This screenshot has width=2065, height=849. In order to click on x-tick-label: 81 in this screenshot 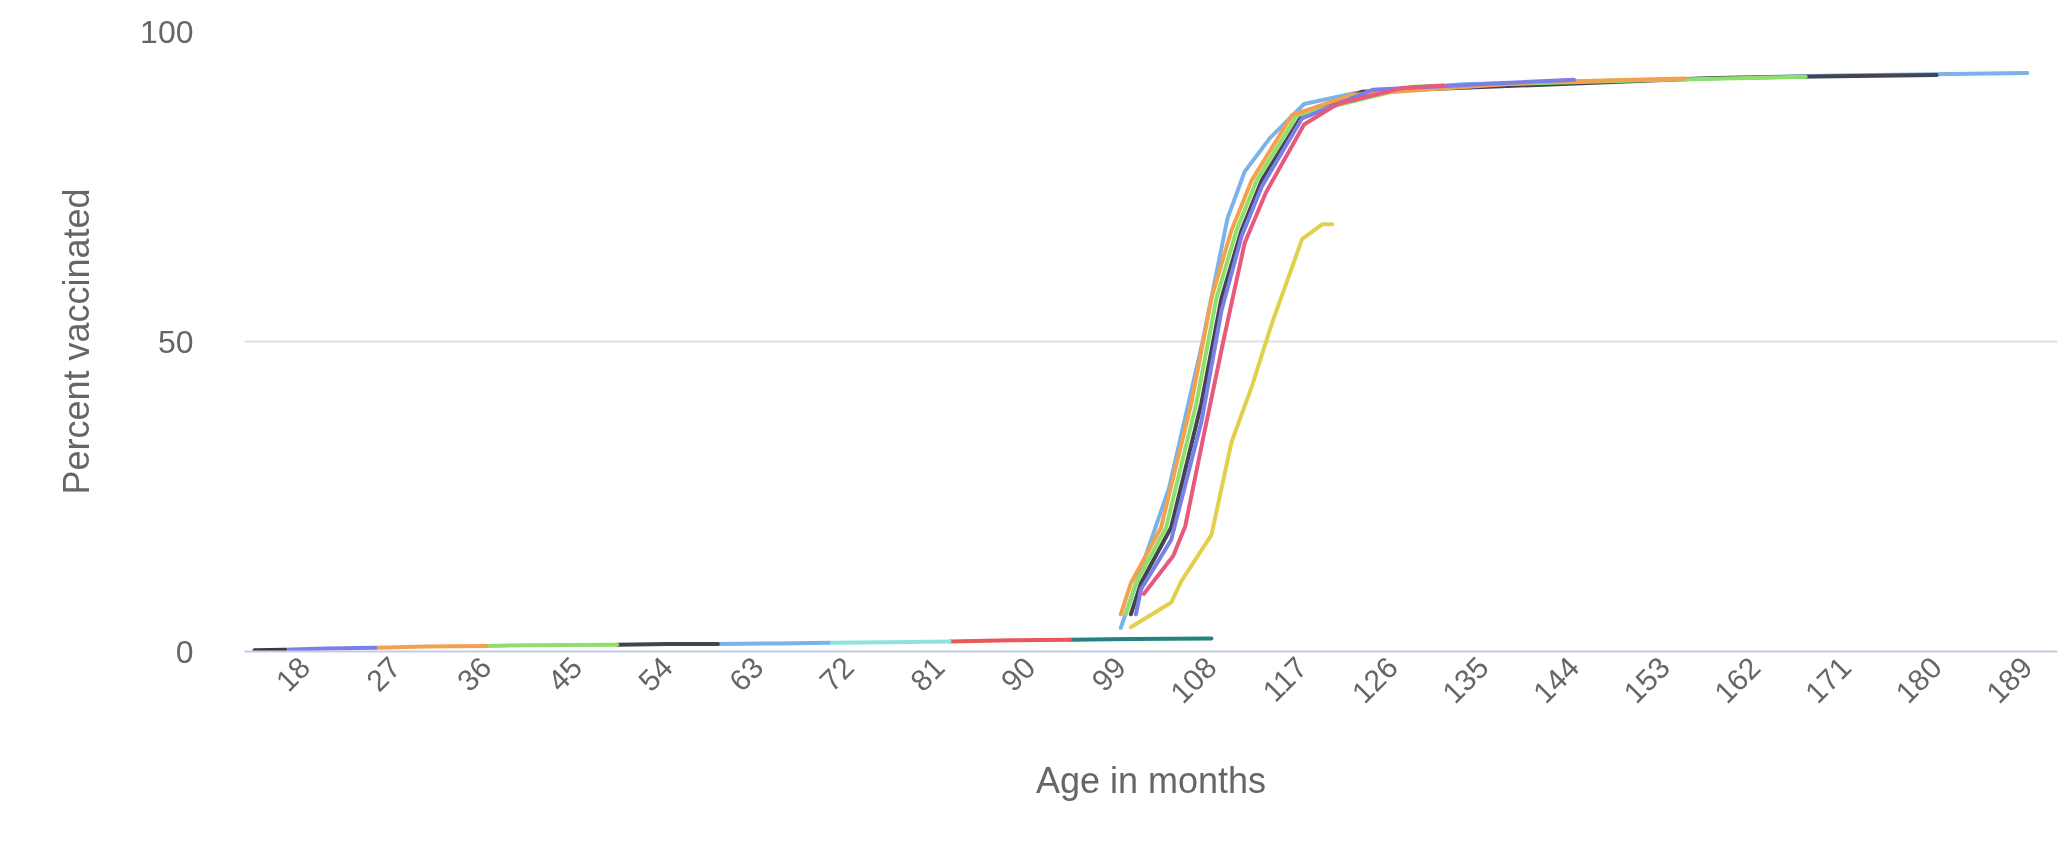, I will do `click(927, 674)`.